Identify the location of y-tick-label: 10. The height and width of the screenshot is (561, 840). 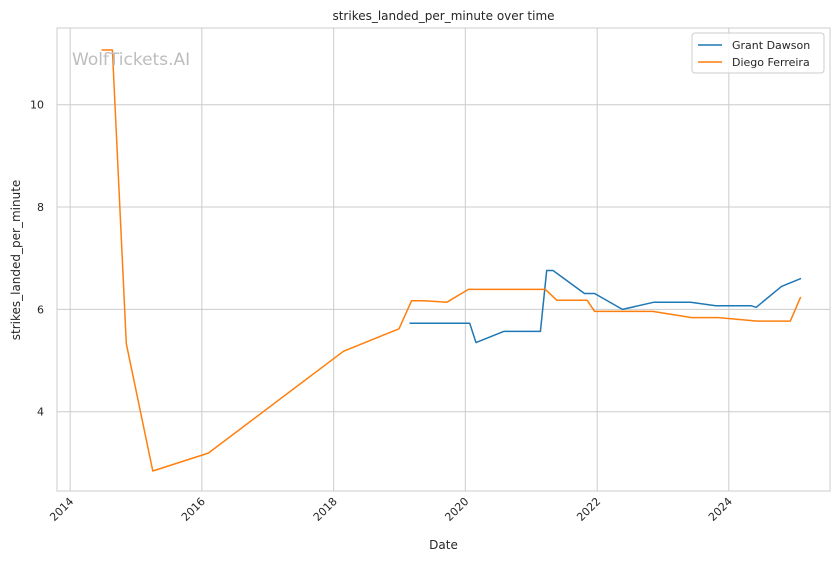
(37, 105).